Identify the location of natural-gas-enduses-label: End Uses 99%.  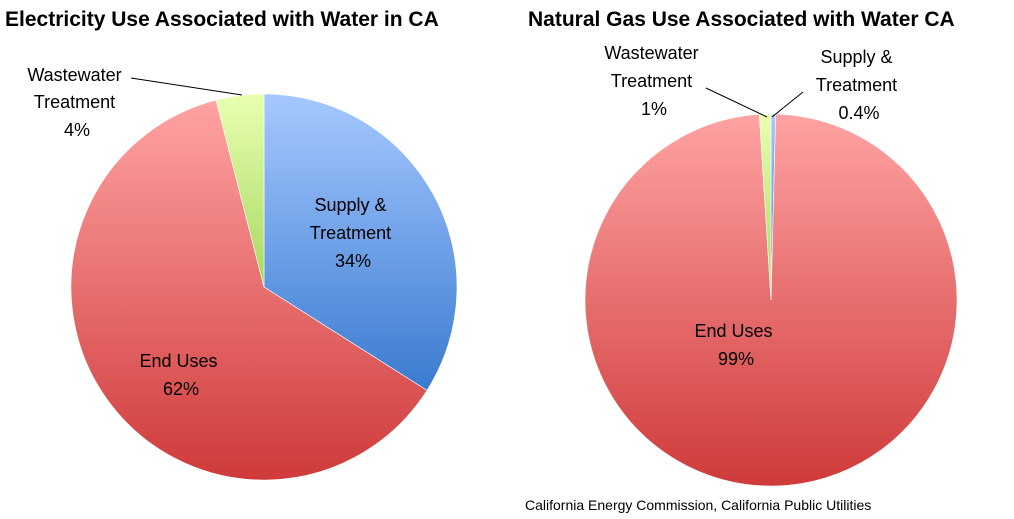
(735, 345).